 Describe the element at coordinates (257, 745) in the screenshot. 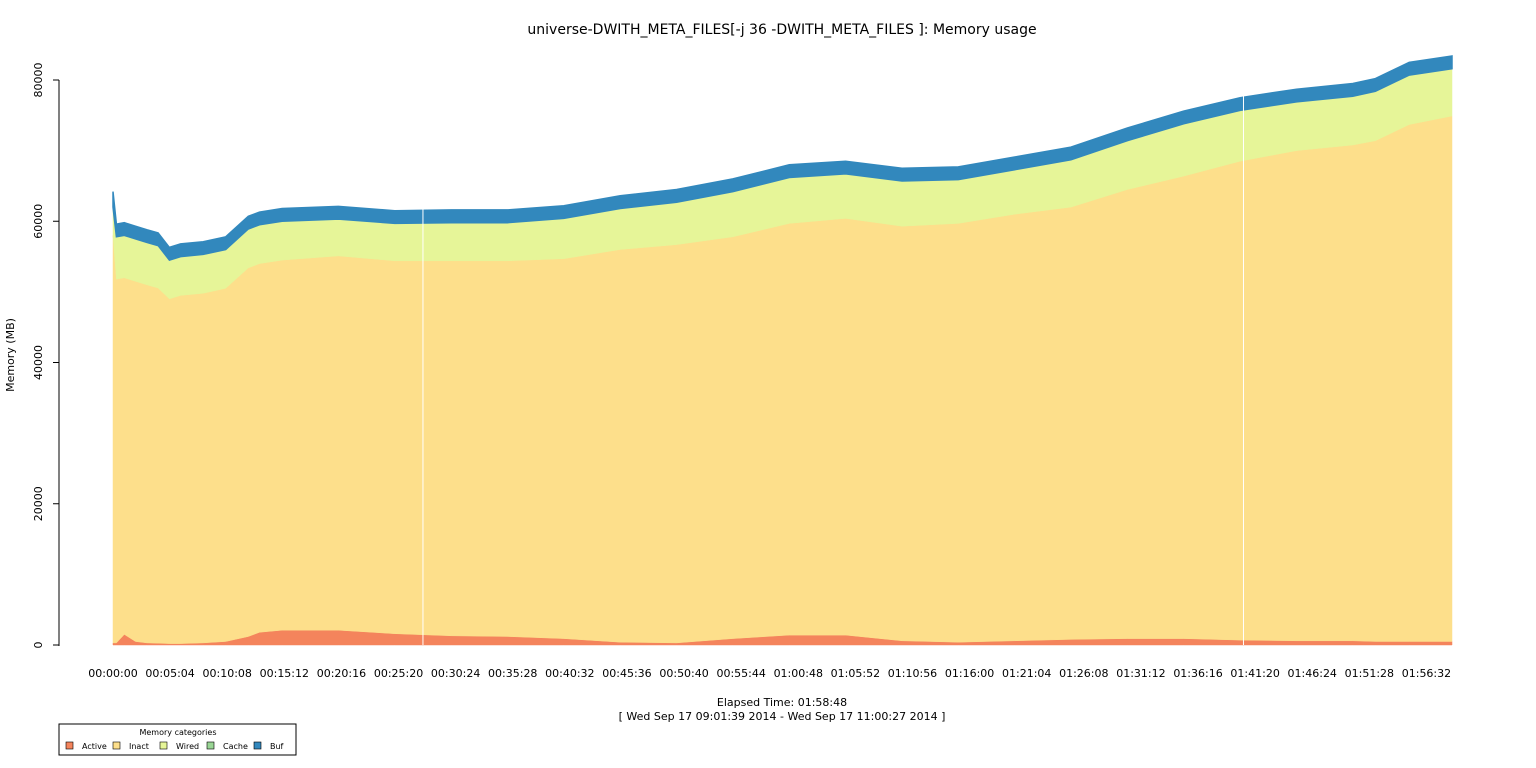

I see `legend-swatch-buf` at that location.